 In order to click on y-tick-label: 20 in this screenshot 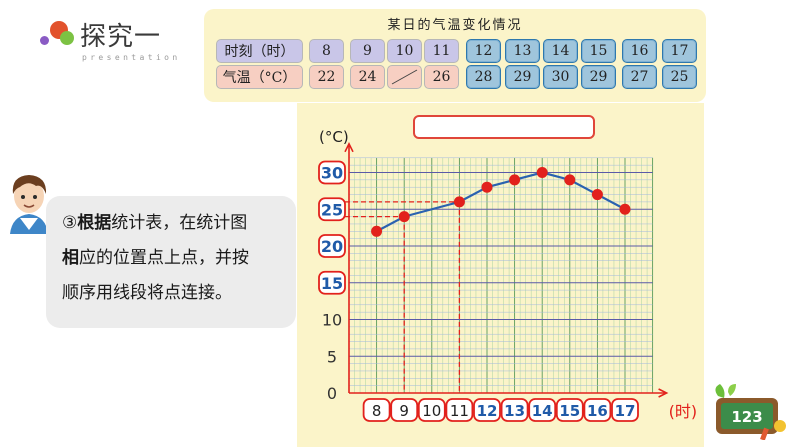, I will do `click(332, 246)`.